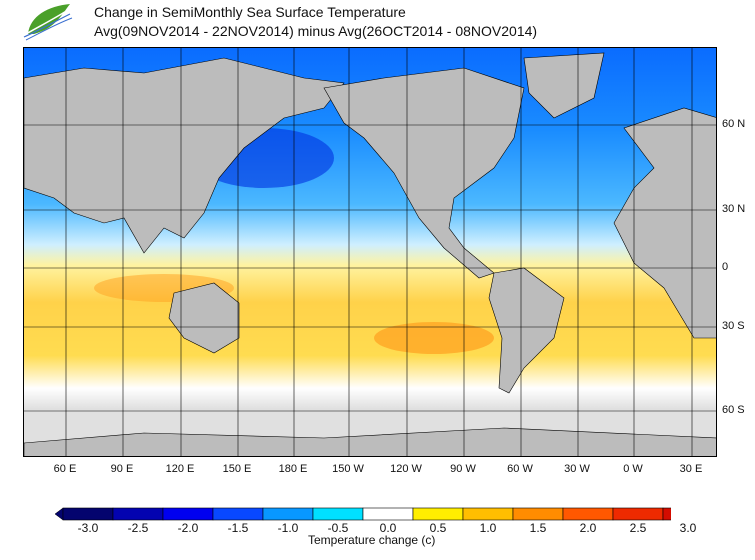 The width and height of the screenshot is (755, 560). I want to click on lon-label: 120 W, so click(406, 469).